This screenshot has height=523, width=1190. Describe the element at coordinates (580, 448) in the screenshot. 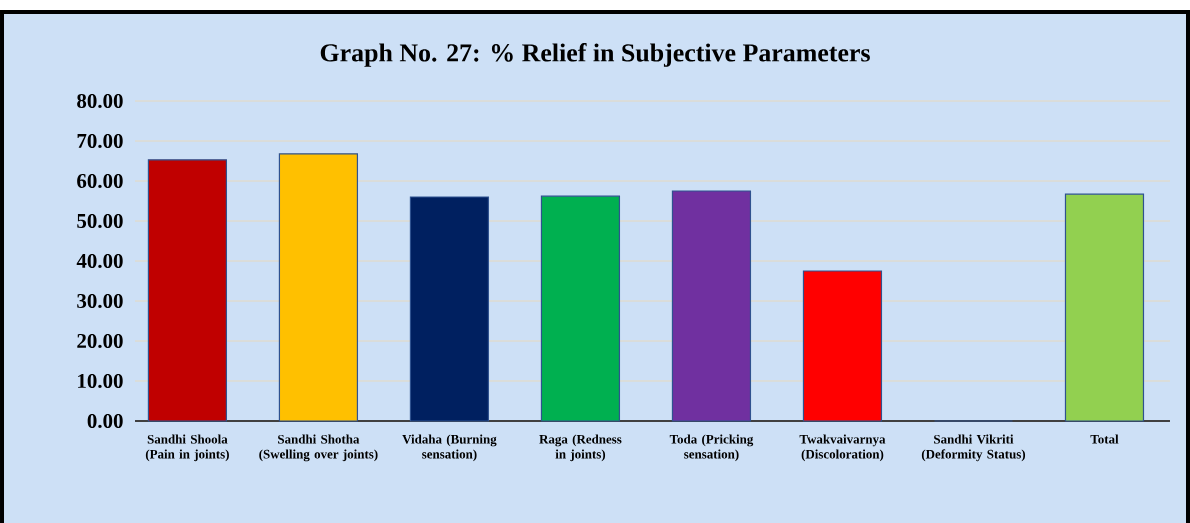

I see `x-tick-label: Raga (Redness in joints)` at that location.